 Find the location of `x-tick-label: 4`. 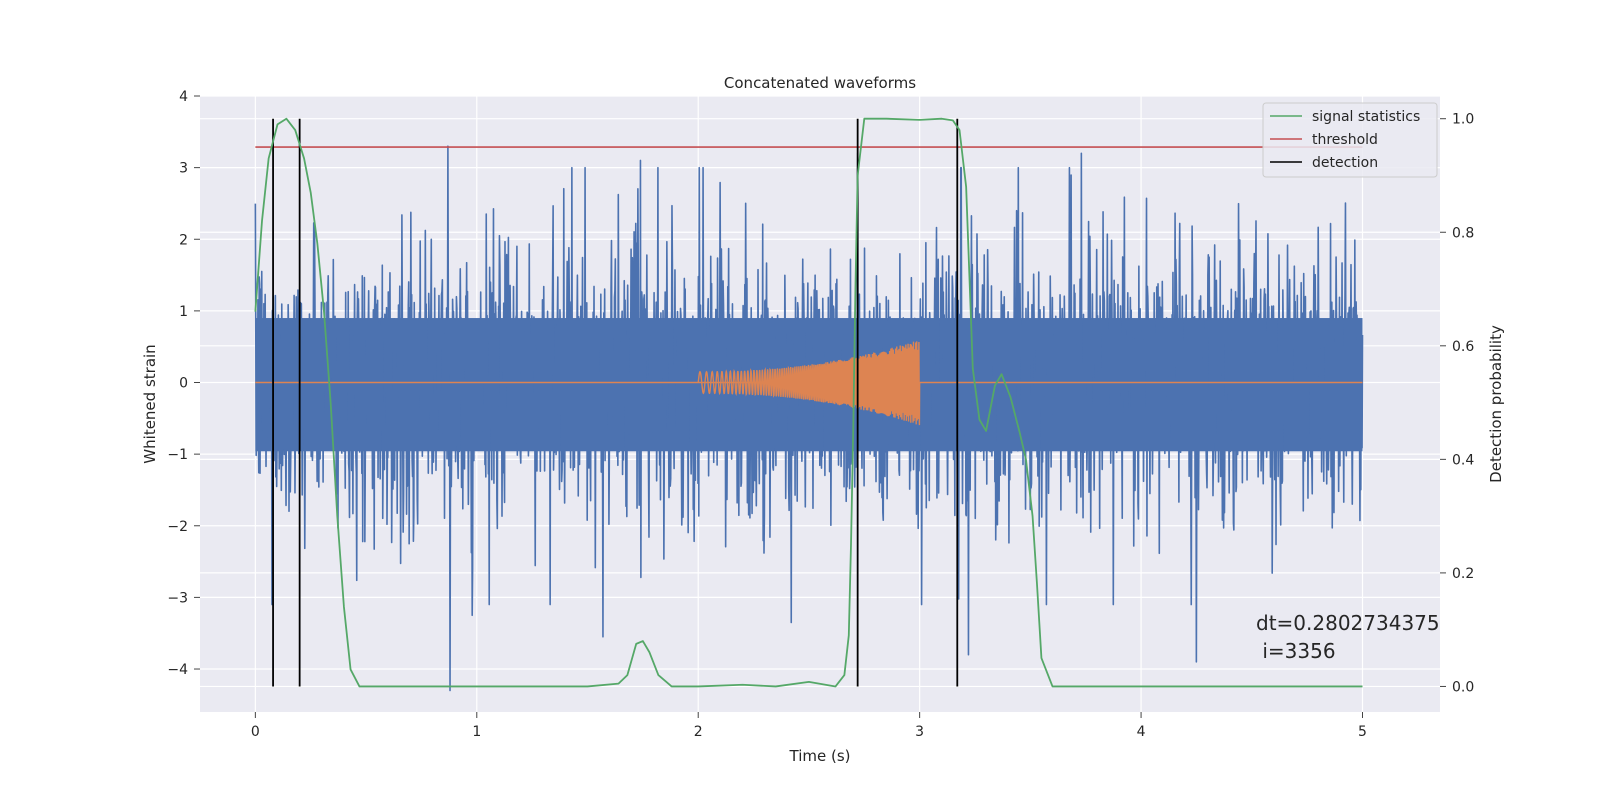

x-tick-label: 4 is located at coordinates (1141, 732).